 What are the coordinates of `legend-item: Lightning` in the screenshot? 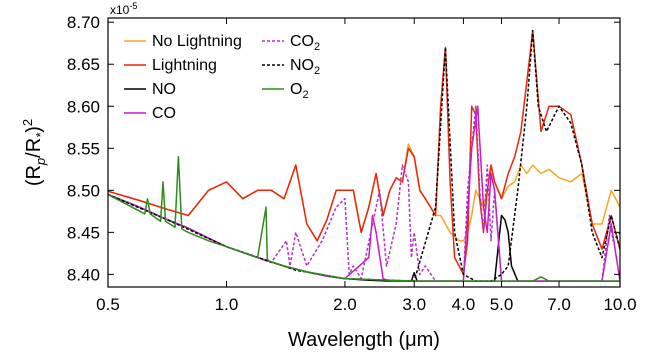 It's located at (170, 65).